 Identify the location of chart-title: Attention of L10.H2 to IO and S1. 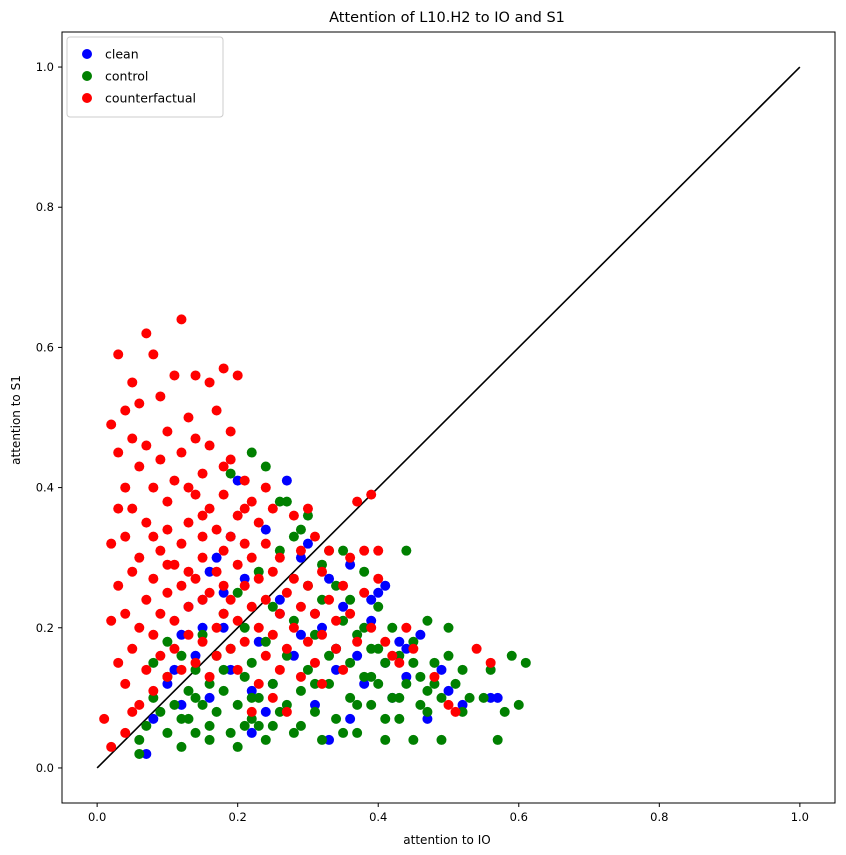
(447, 18).